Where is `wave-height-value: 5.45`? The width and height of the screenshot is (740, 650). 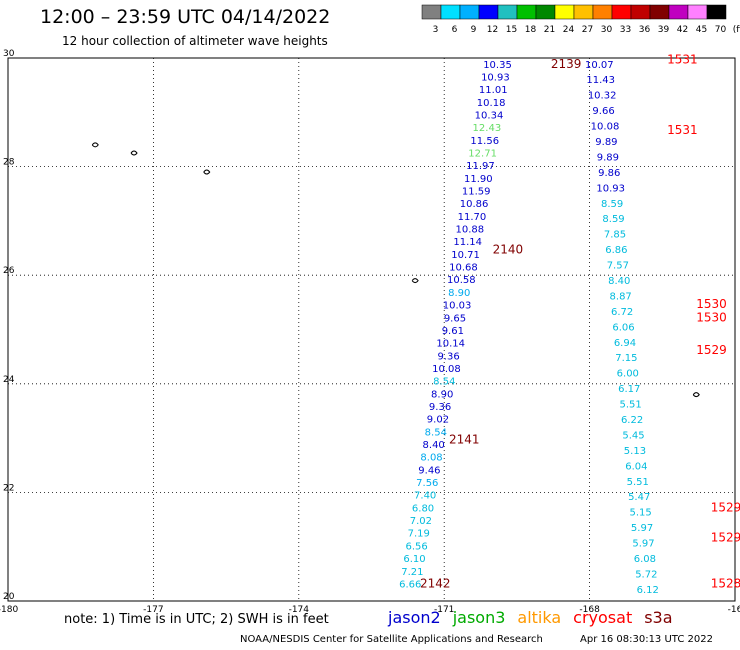 wave-height-value: 5.45 is located at coordinates (633, 435).